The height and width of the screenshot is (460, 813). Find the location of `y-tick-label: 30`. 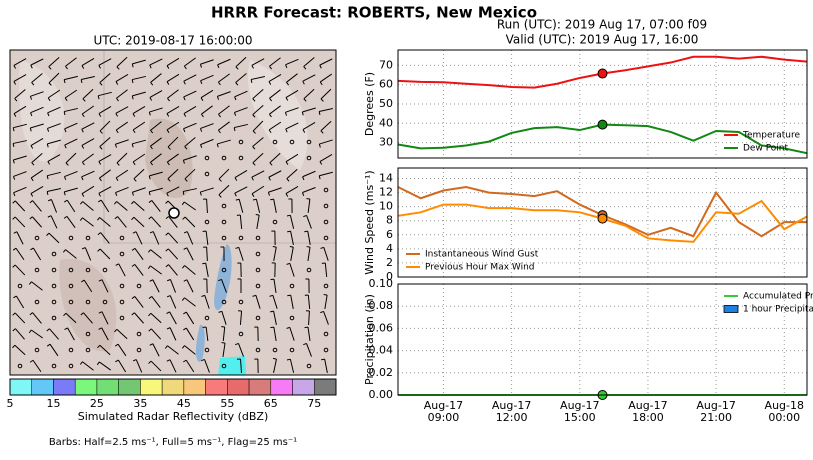

y-tick-label: 30 is located at coordinates (386, 142).